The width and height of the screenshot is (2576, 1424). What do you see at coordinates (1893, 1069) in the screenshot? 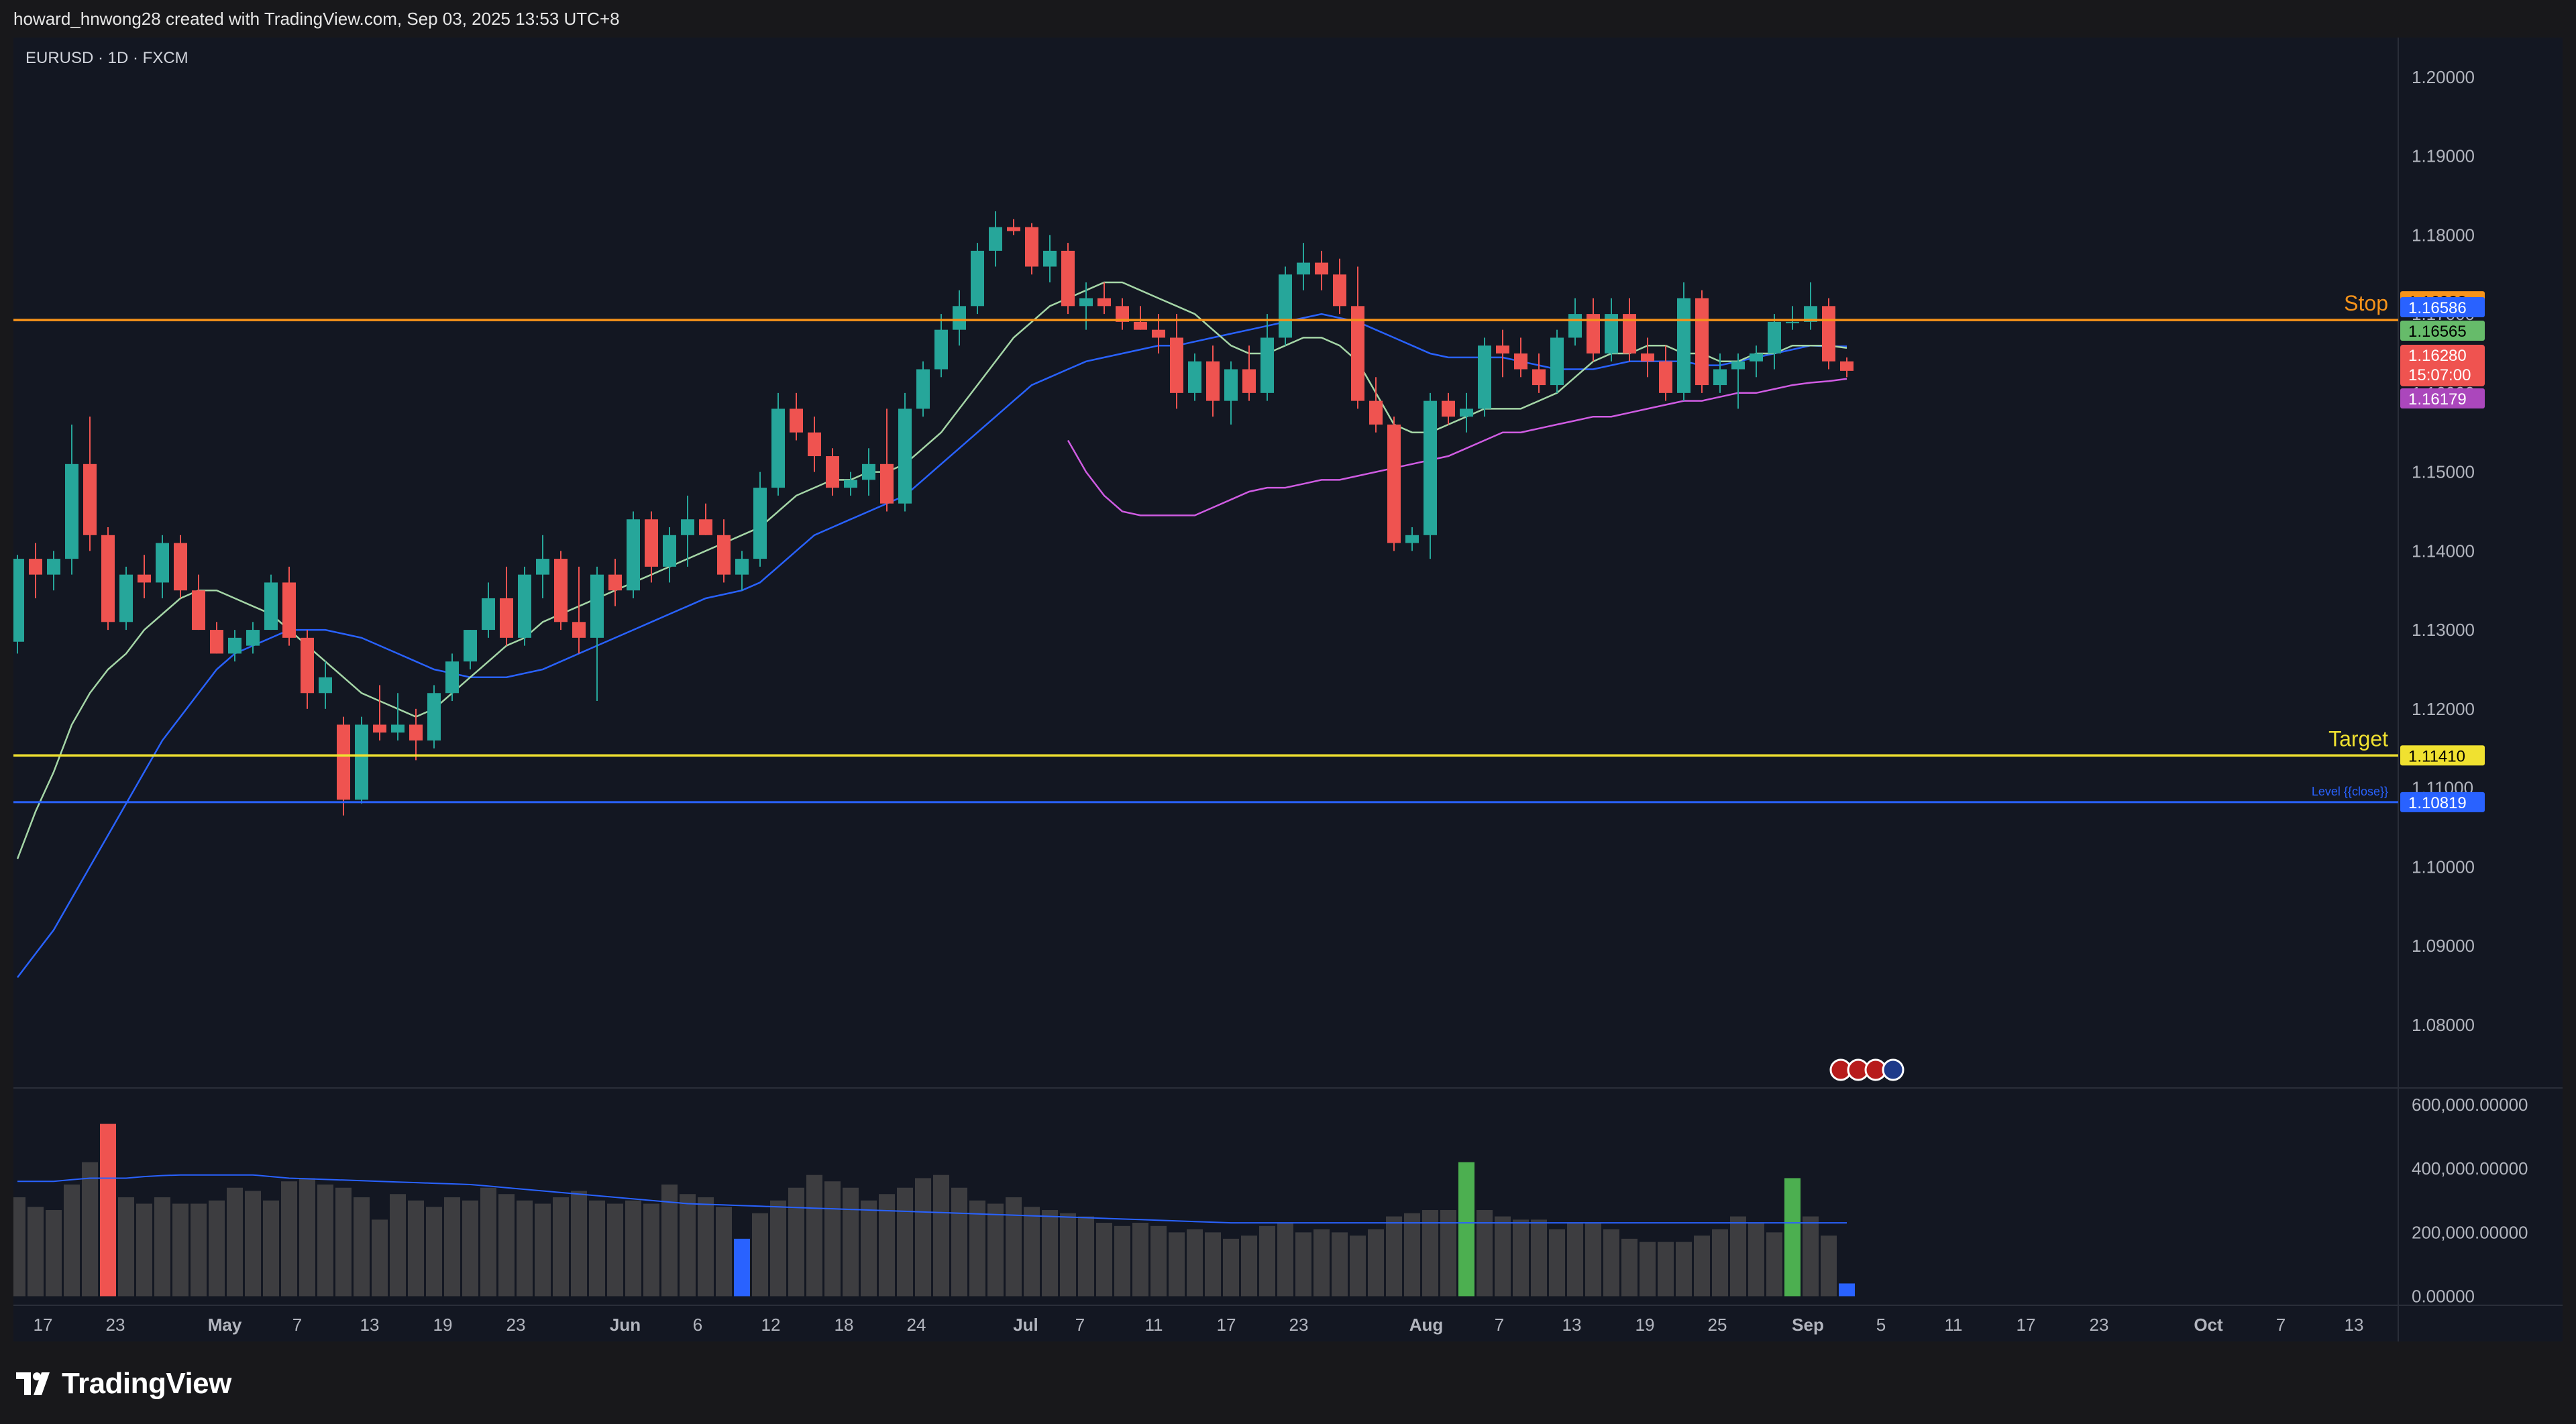
I see `eu-flag-icon` at bounding box center [1893, 1069].